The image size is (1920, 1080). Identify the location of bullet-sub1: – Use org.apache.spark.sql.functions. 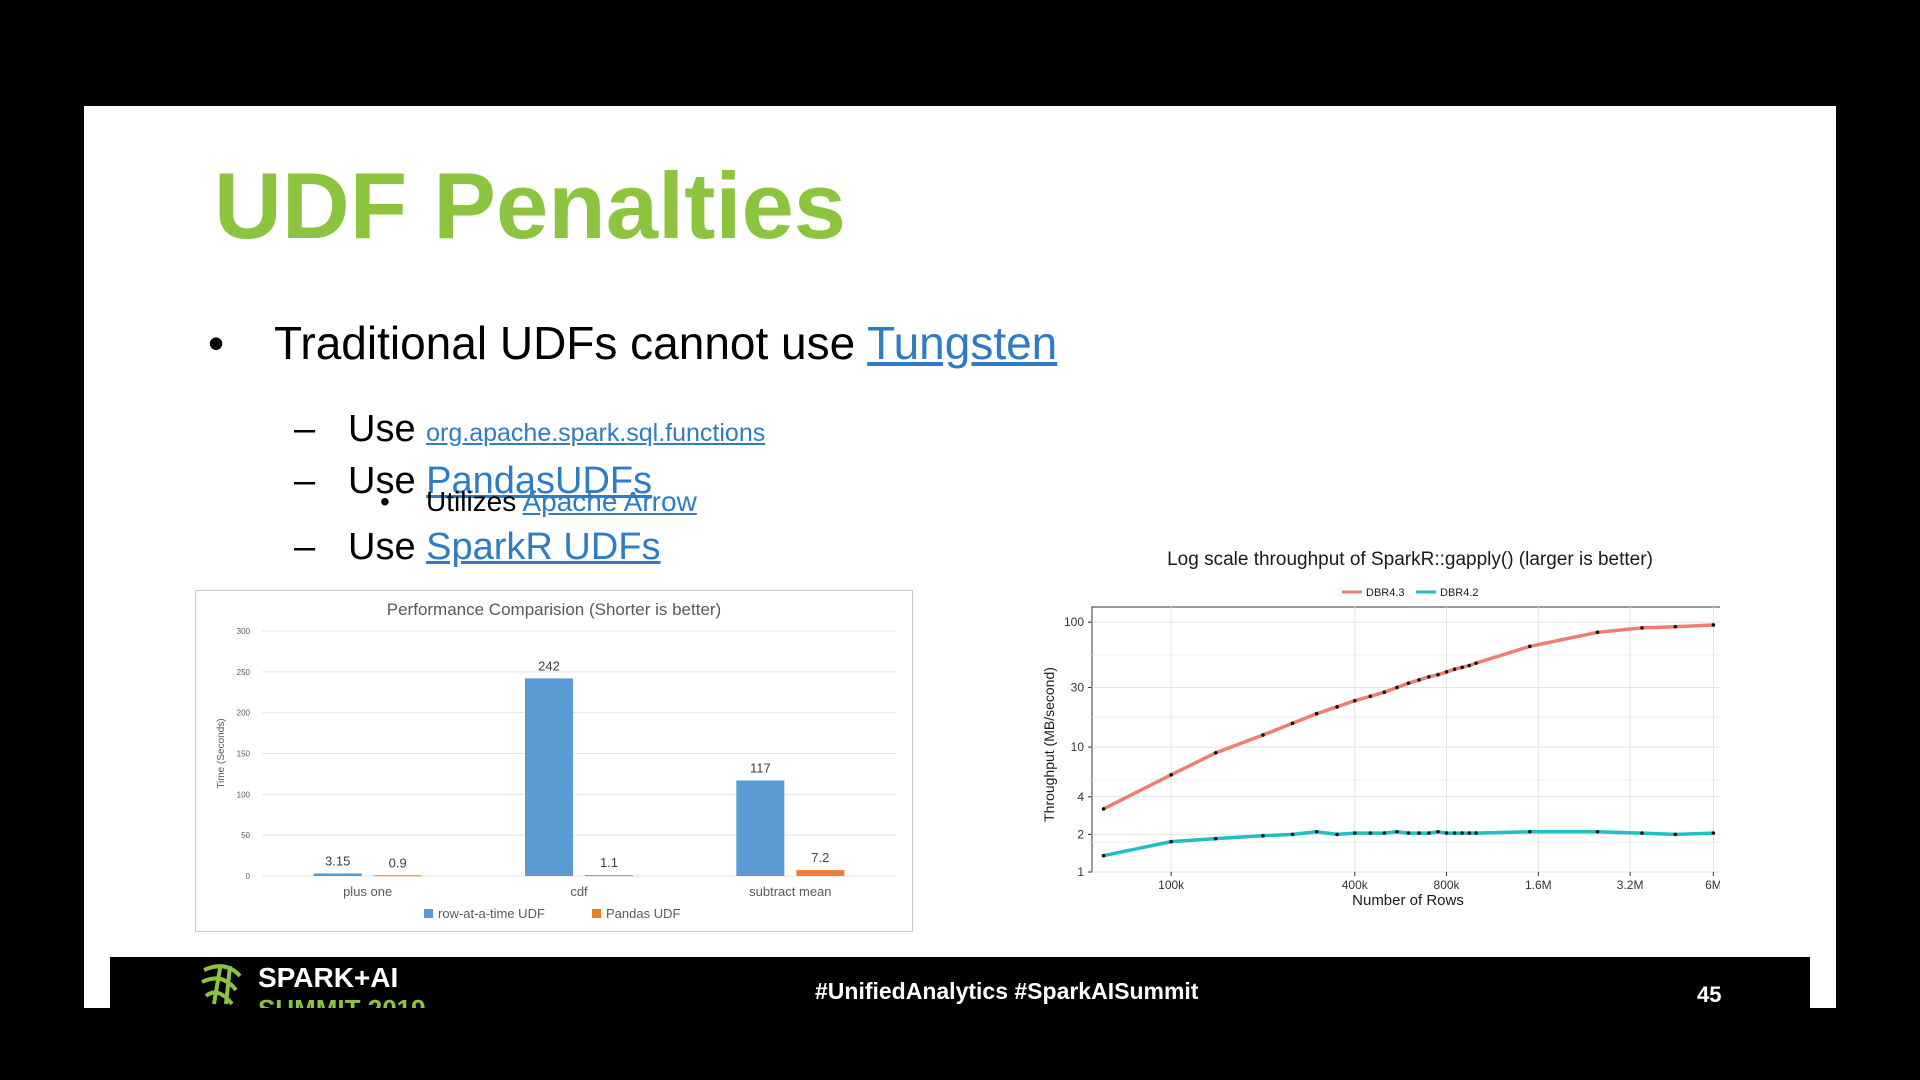
(529, 429).